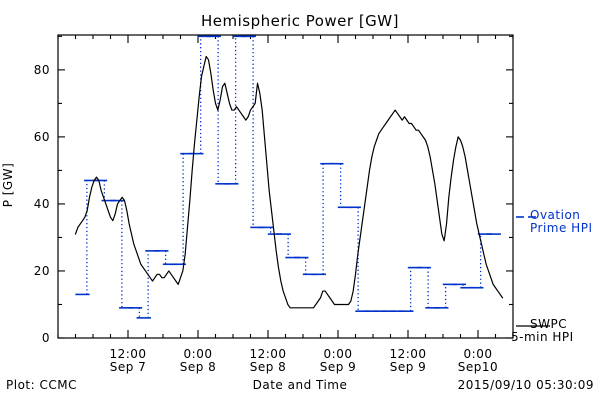 Image resolution: width=600 pixels, height=400 pixels. Describe the element at coordinates (561, 228) in the screenshot. I see `legend-ovation-line2: Prime HPI` at that location.